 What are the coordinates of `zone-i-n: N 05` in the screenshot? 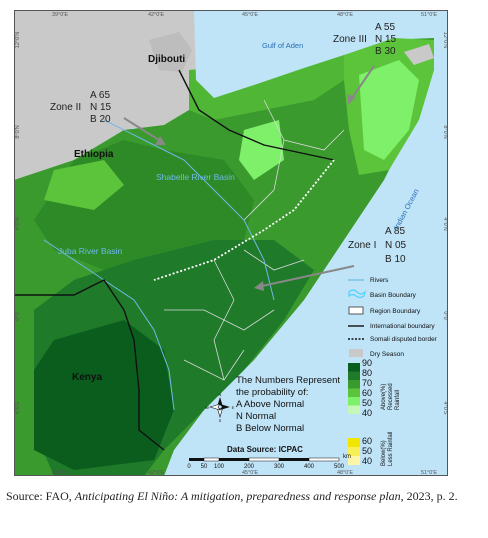 It's located at (396, 245).